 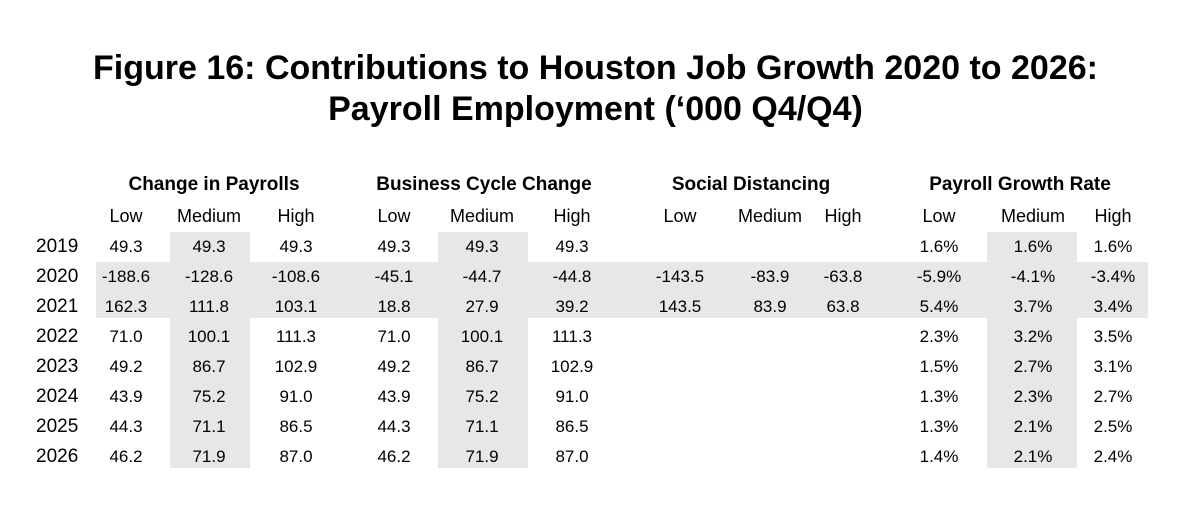 I want to click on group-header: Social Distancing, so click(x=751, y=184).